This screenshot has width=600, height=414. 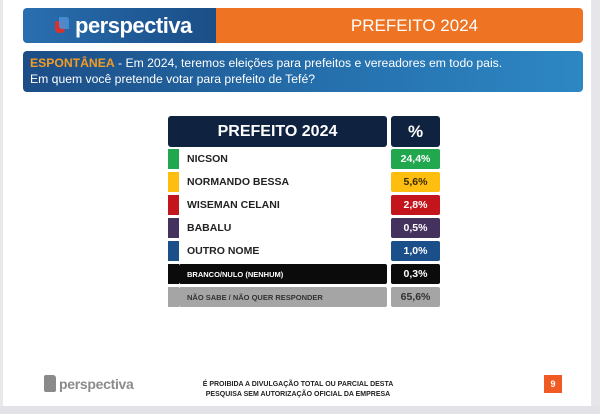 What do you see at coordinates (96, 383) in the screenshot?
I see `footer-logo-text: perspectiva` at bounding box center [96, 383].